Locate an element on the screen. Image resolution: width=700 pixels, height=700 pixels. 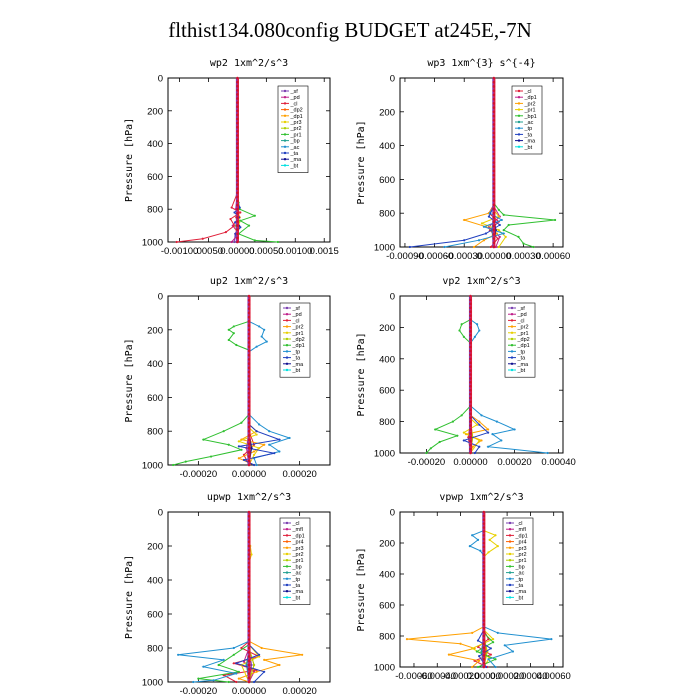
y-tick-label: 0 is located at coordinates (160, 297).